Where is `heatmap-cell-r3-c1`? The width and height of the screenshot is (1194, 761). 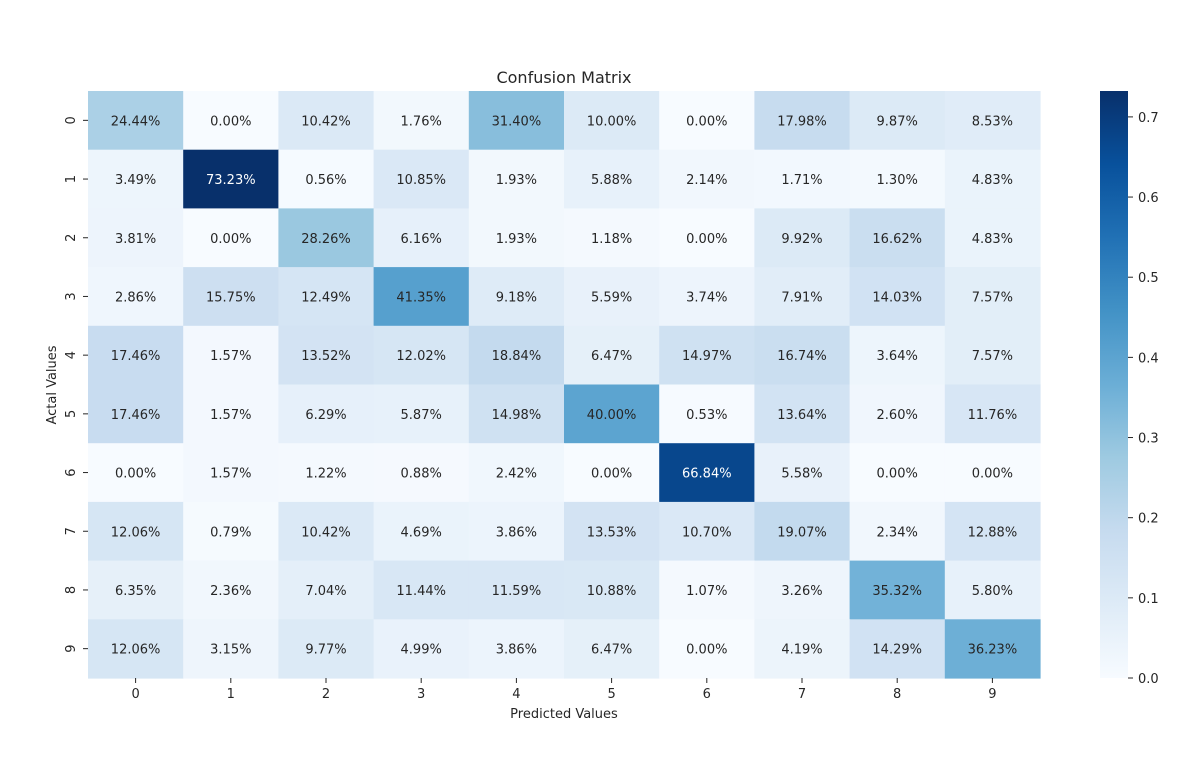
heatmap-cell-r3-c1 is located at coordinates (231, 297).